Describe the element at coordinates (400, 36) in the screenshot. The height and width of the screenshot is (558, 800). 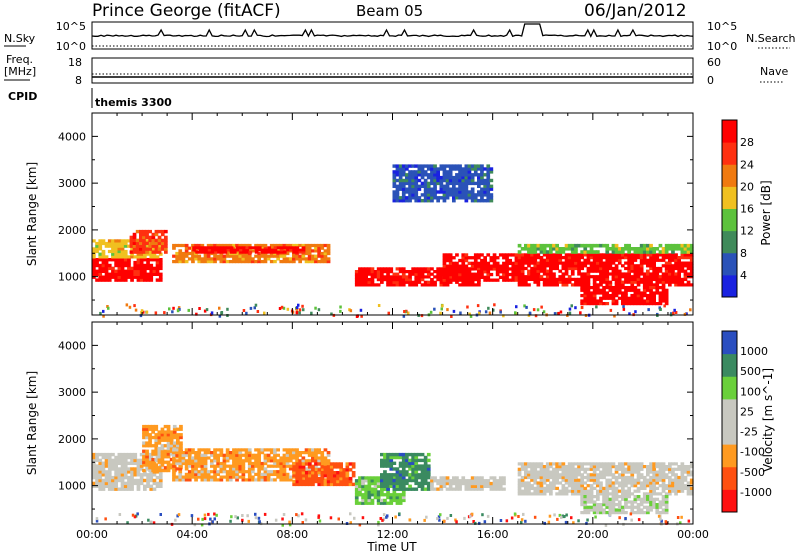
I see `nsky-strip: N.Sky 10^5 10^0 10^5 10^0 N.Search` at that location.